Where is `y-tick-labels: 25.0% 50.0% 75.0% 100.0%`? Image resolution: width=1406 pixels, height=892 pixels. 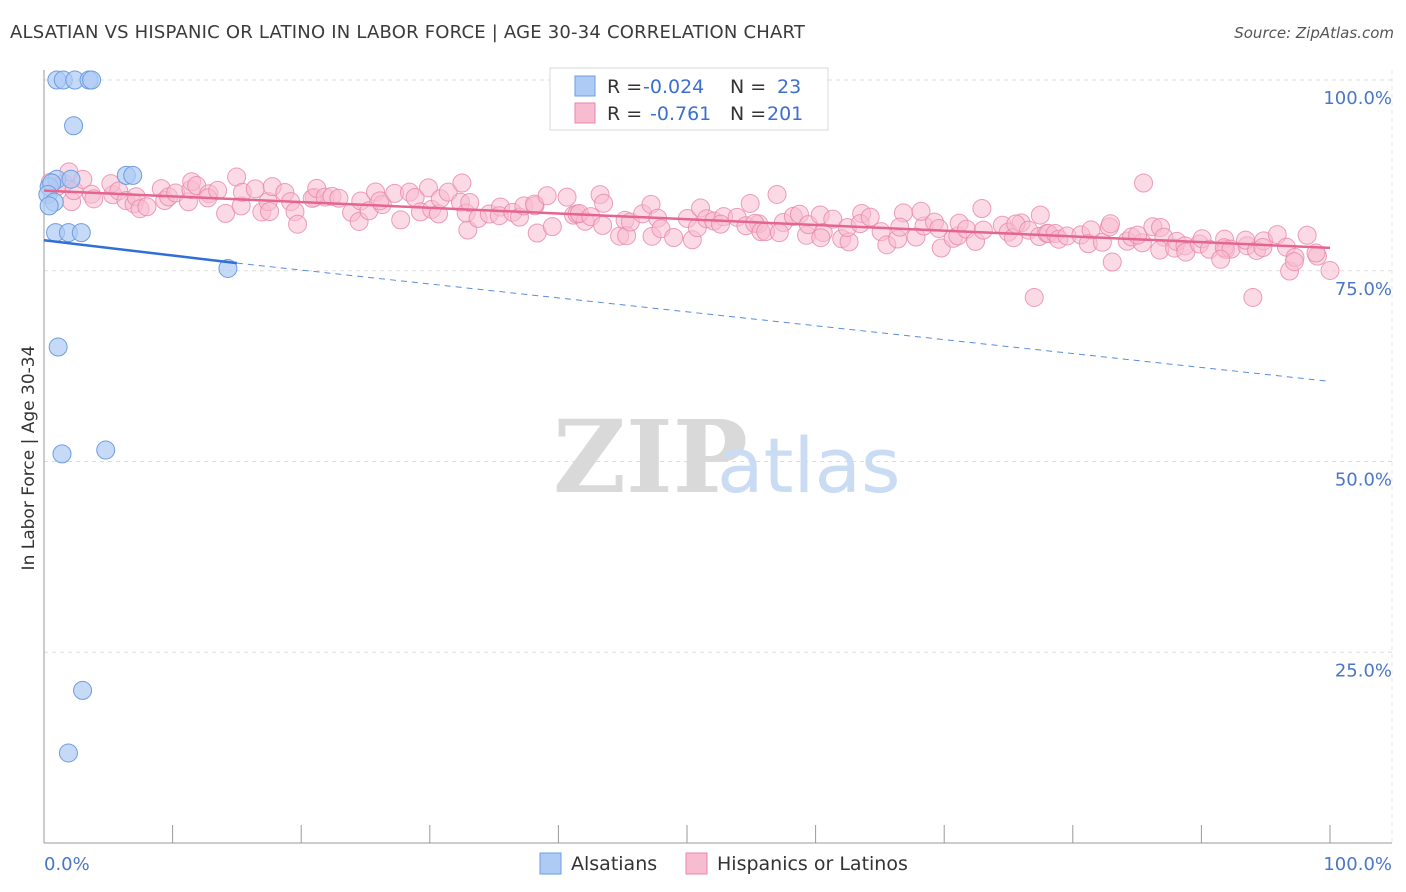
y-tick-labels: 25.0% 50.0% 75.0% 100.0% is located at coordinates (1357, 384).